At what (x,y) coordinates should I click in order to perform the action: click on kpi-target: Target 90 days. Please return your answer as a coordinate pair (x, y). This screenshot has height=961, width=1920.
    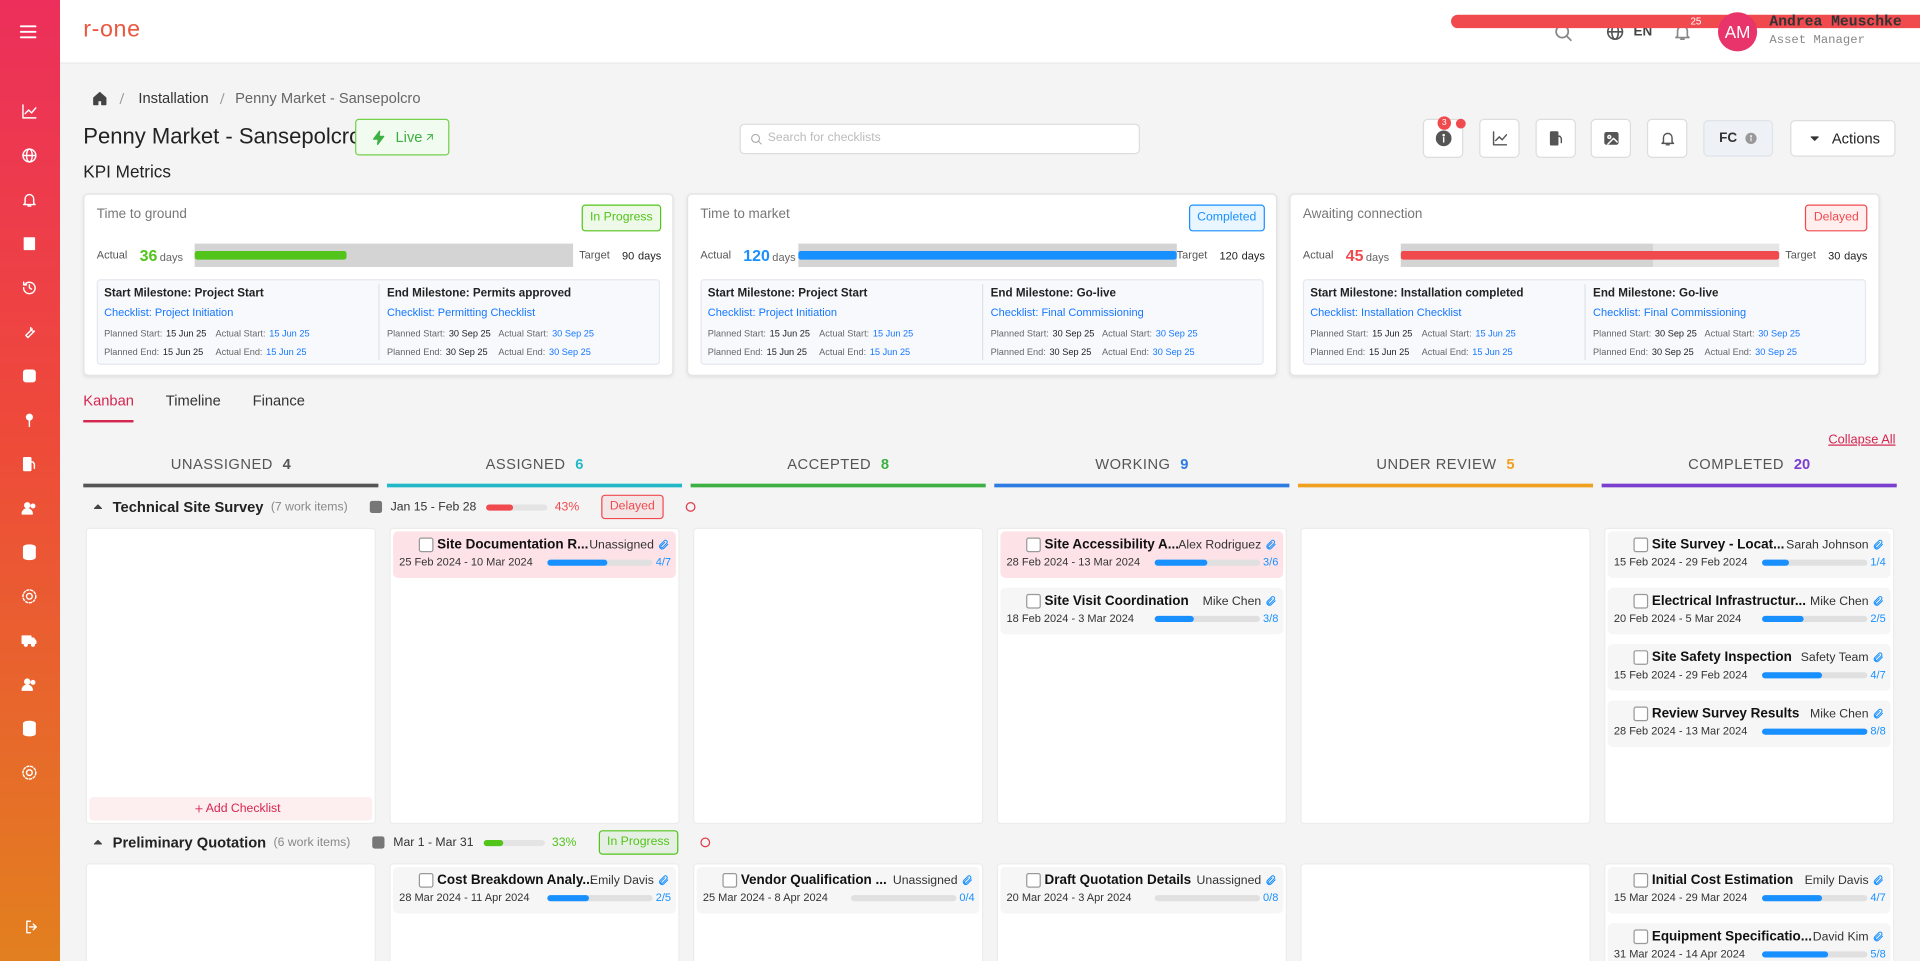
    Looking at the image, I should click on (620, 255).